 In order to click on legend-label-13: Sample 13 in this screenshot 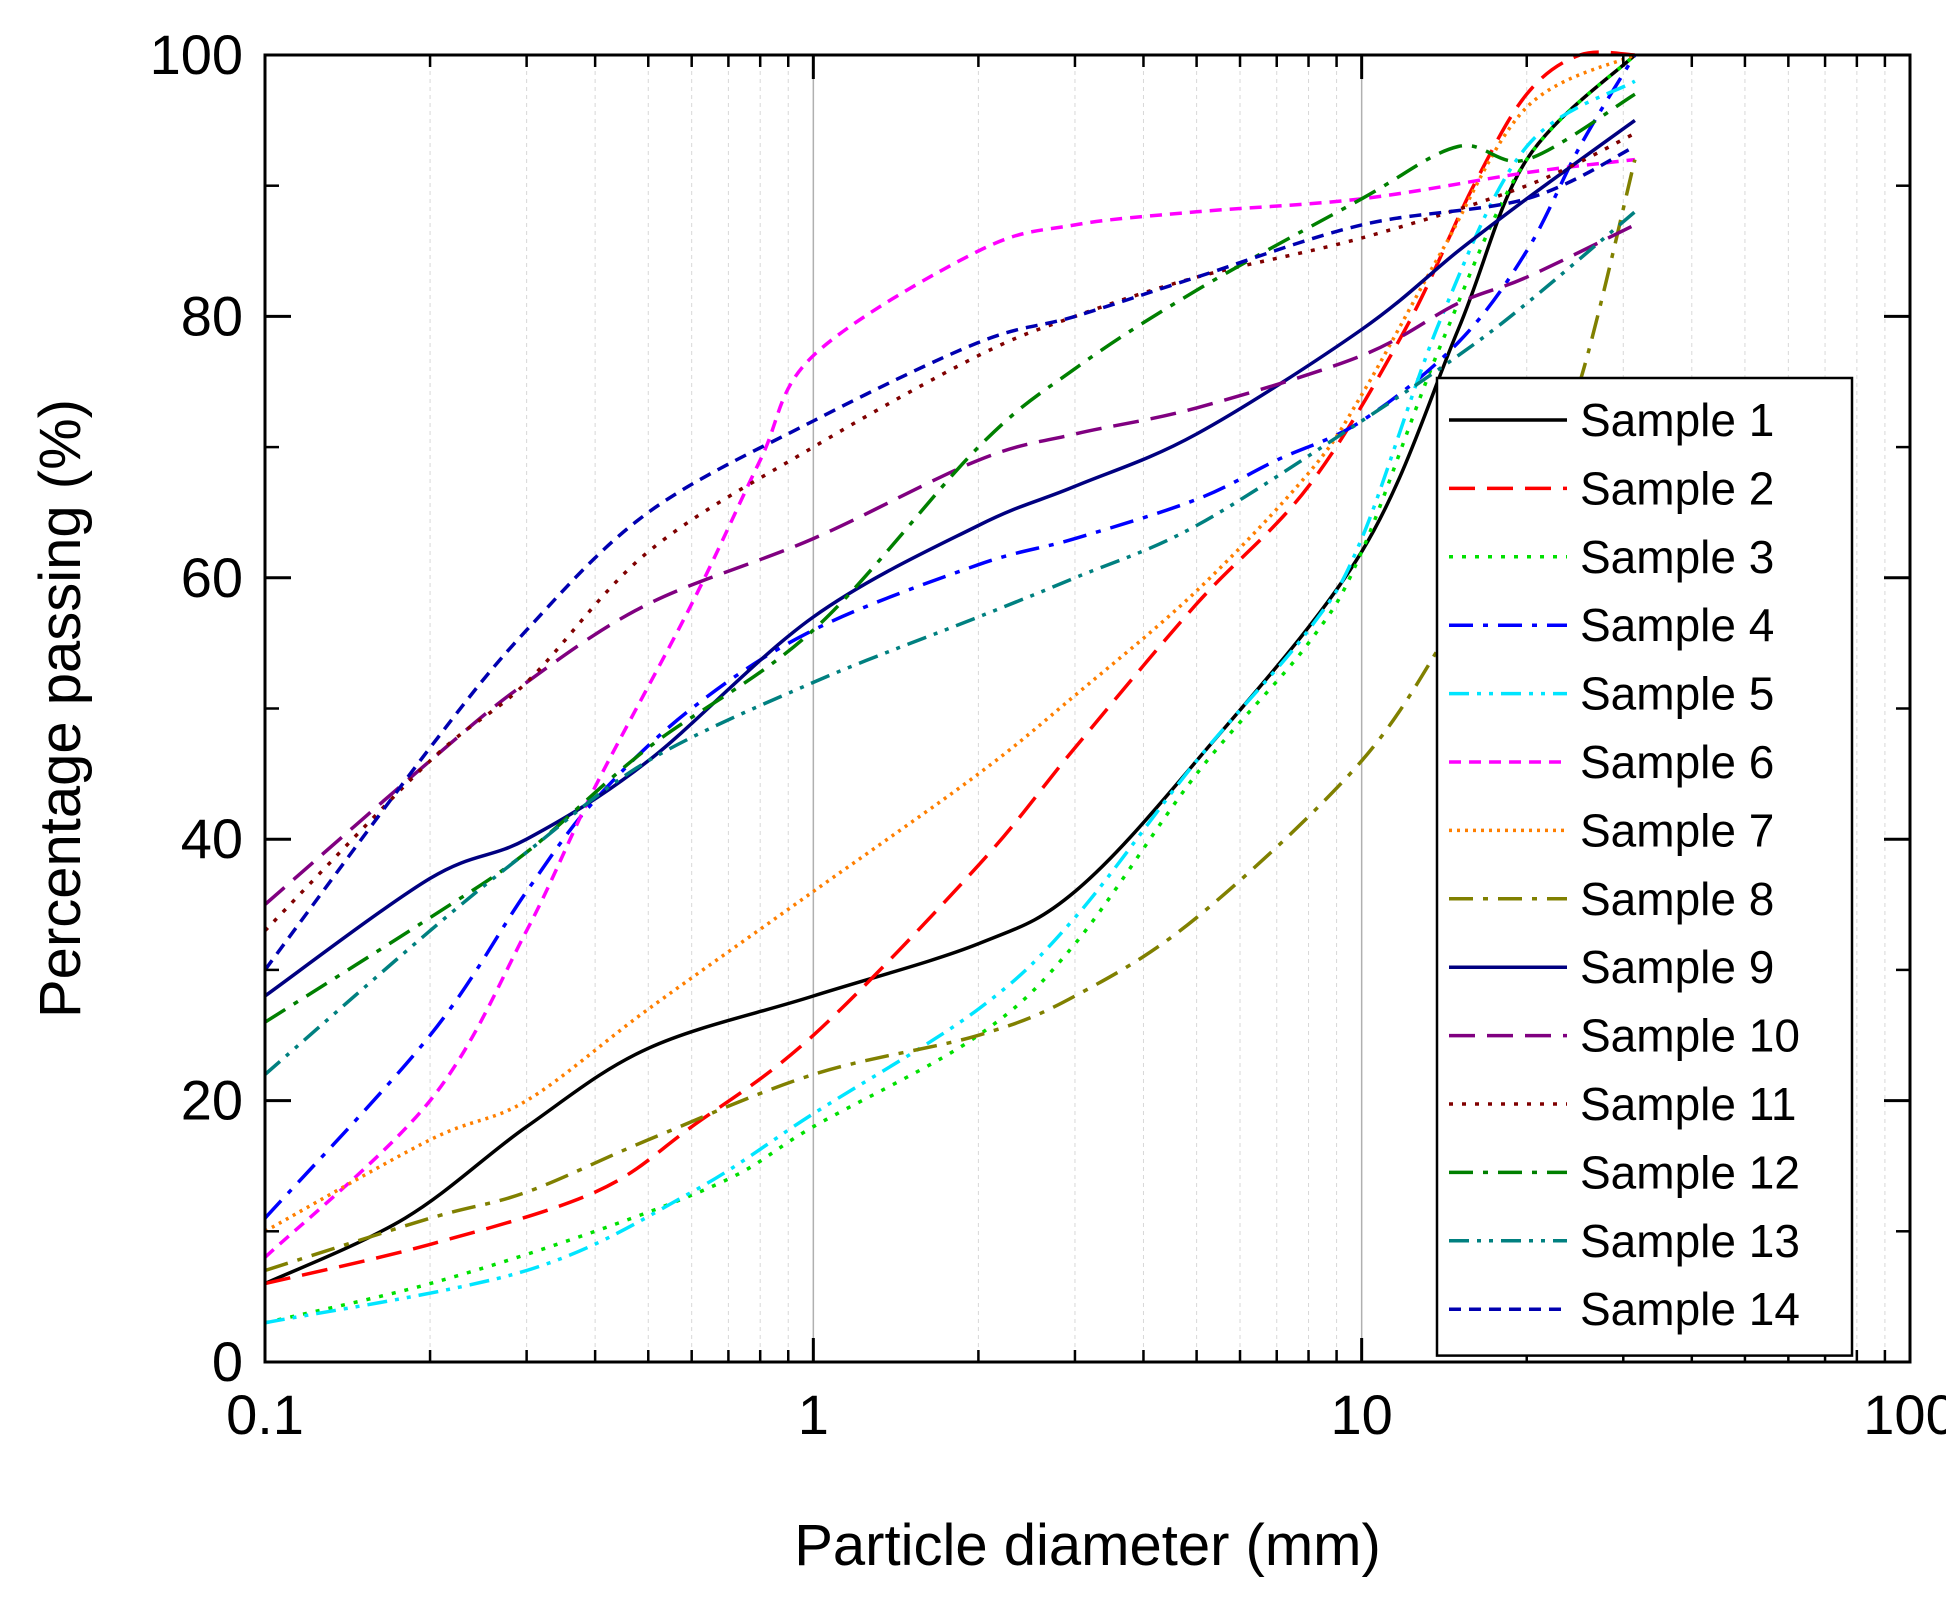, I will do `click(1690, 1241)`.